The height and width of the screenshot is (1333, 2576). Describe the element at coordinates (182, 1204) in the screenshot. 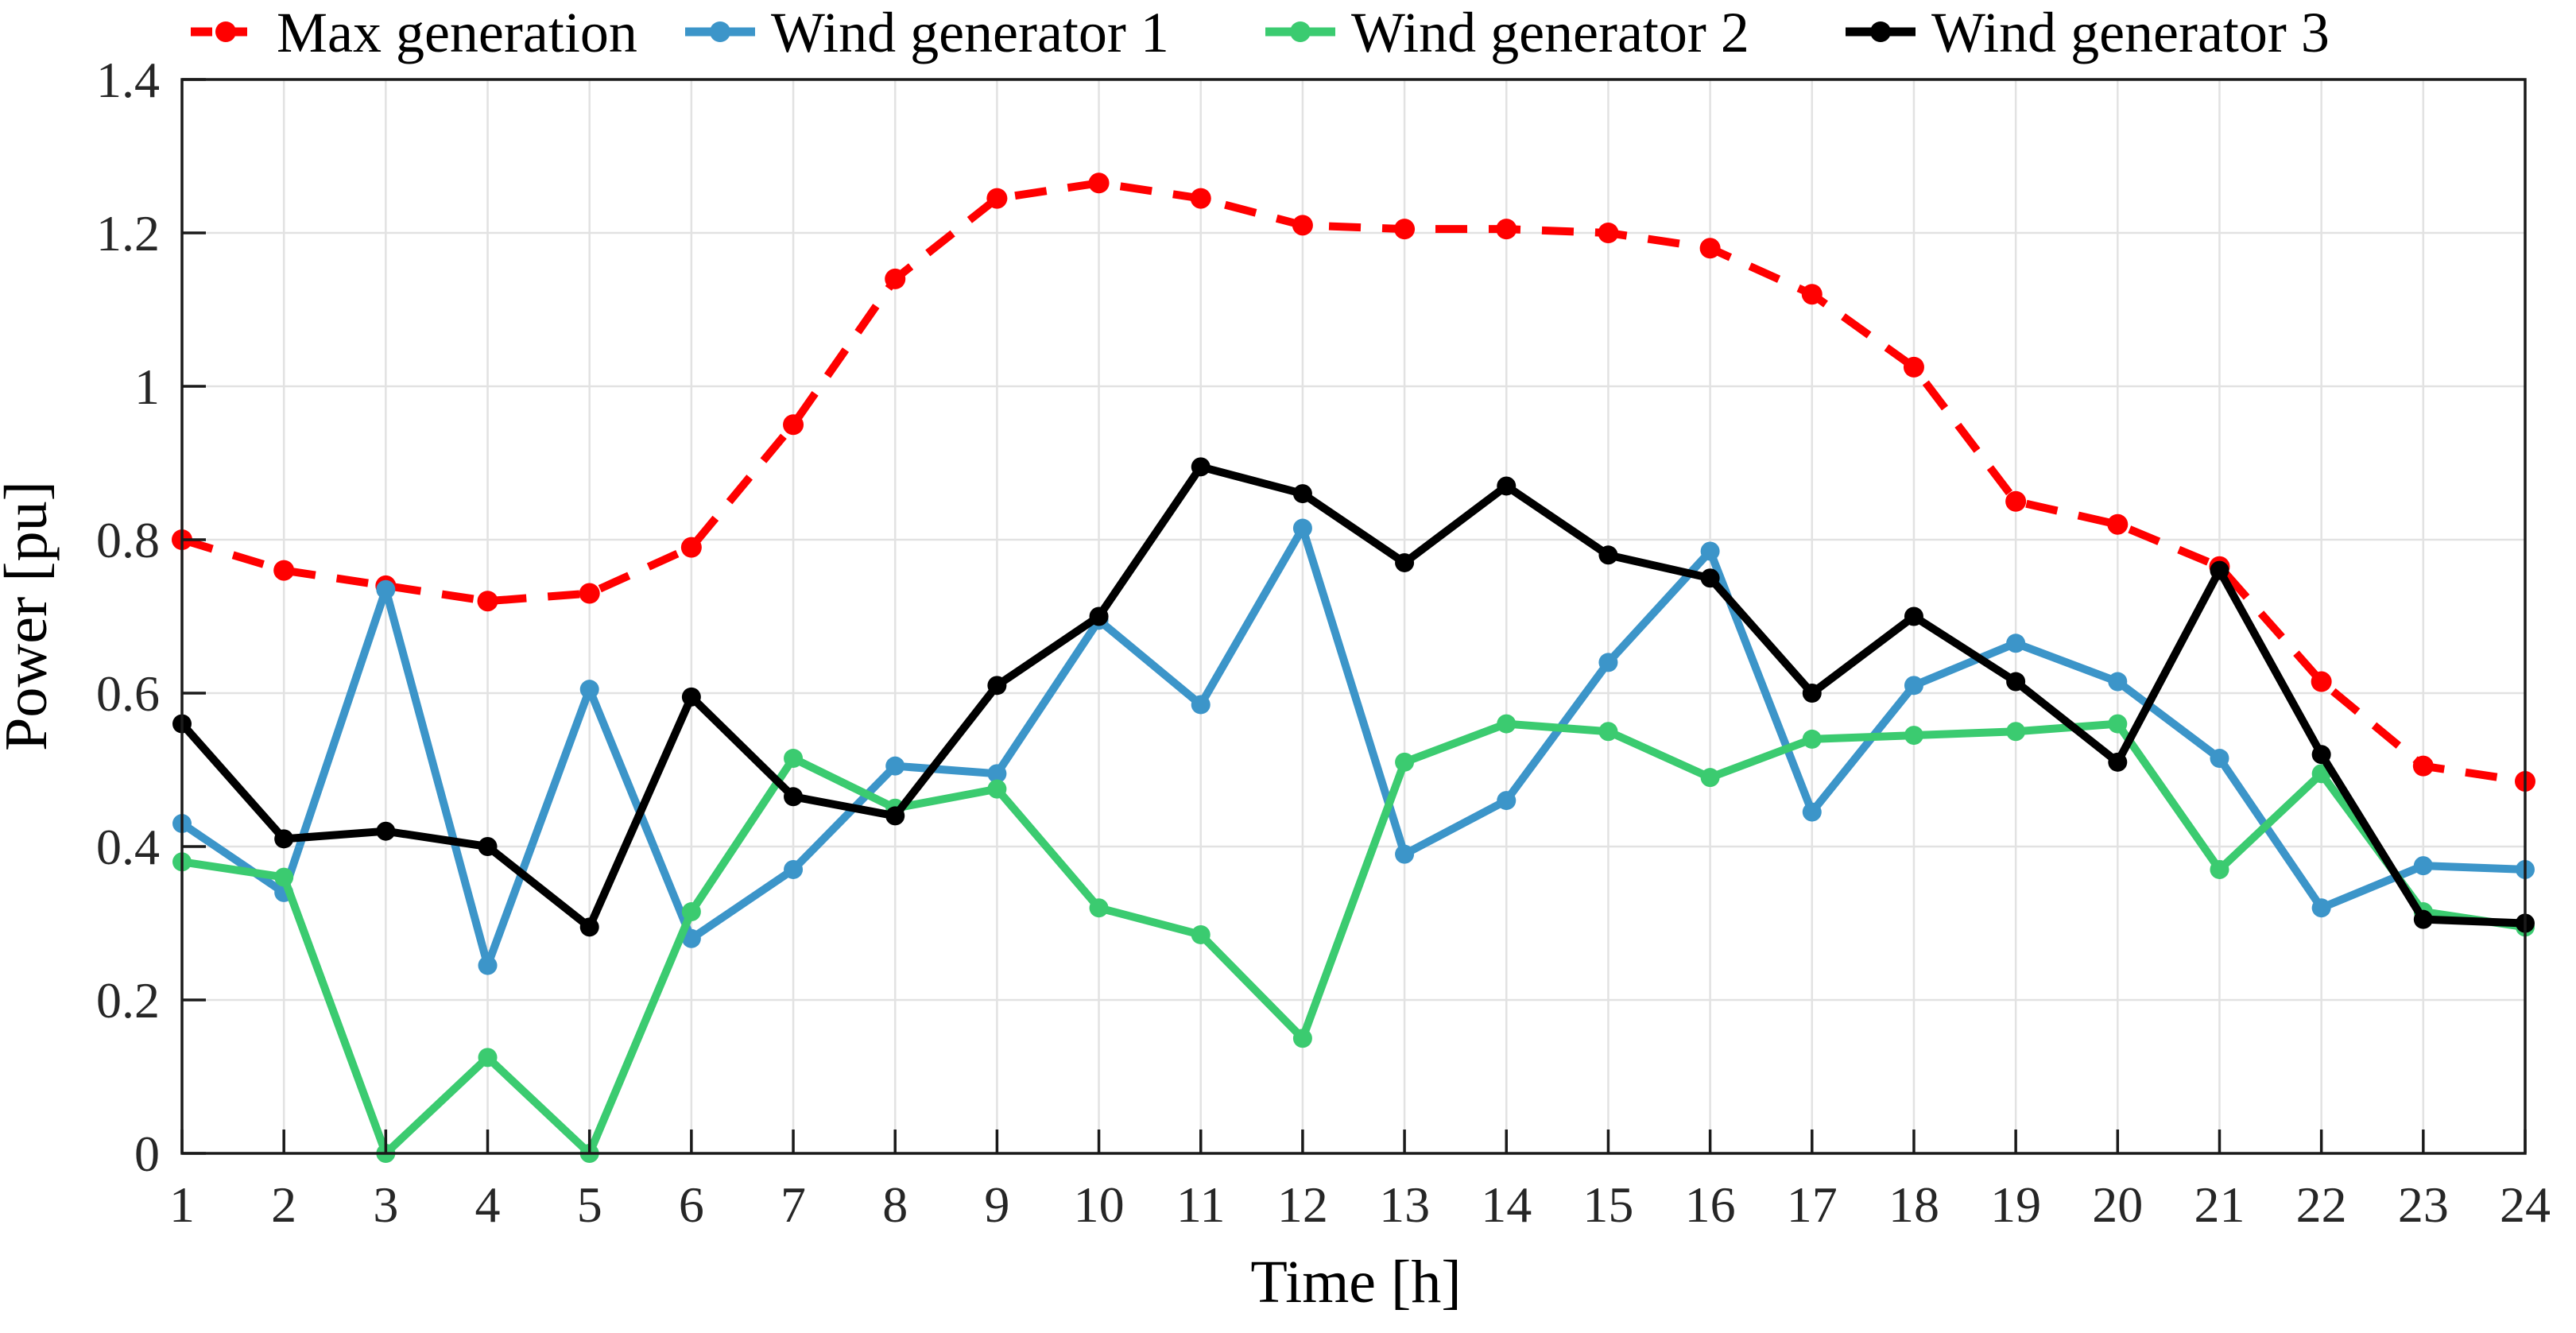

I see `x-tick-label: 1` at that location.